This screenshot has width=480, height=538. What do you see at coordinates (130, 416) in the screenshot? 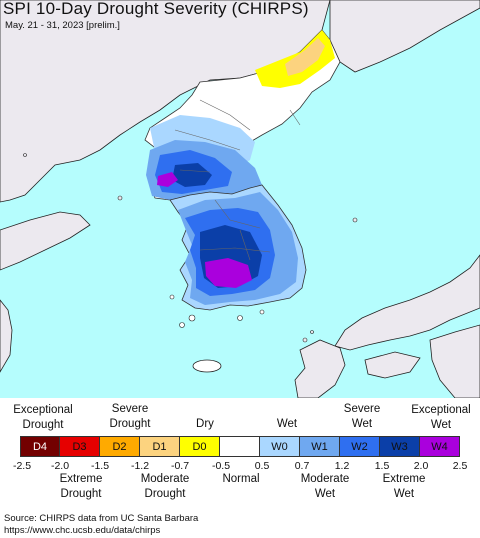
I see `legend-label-severe-drought: Severe Drought` at bounding box center [130, 416].